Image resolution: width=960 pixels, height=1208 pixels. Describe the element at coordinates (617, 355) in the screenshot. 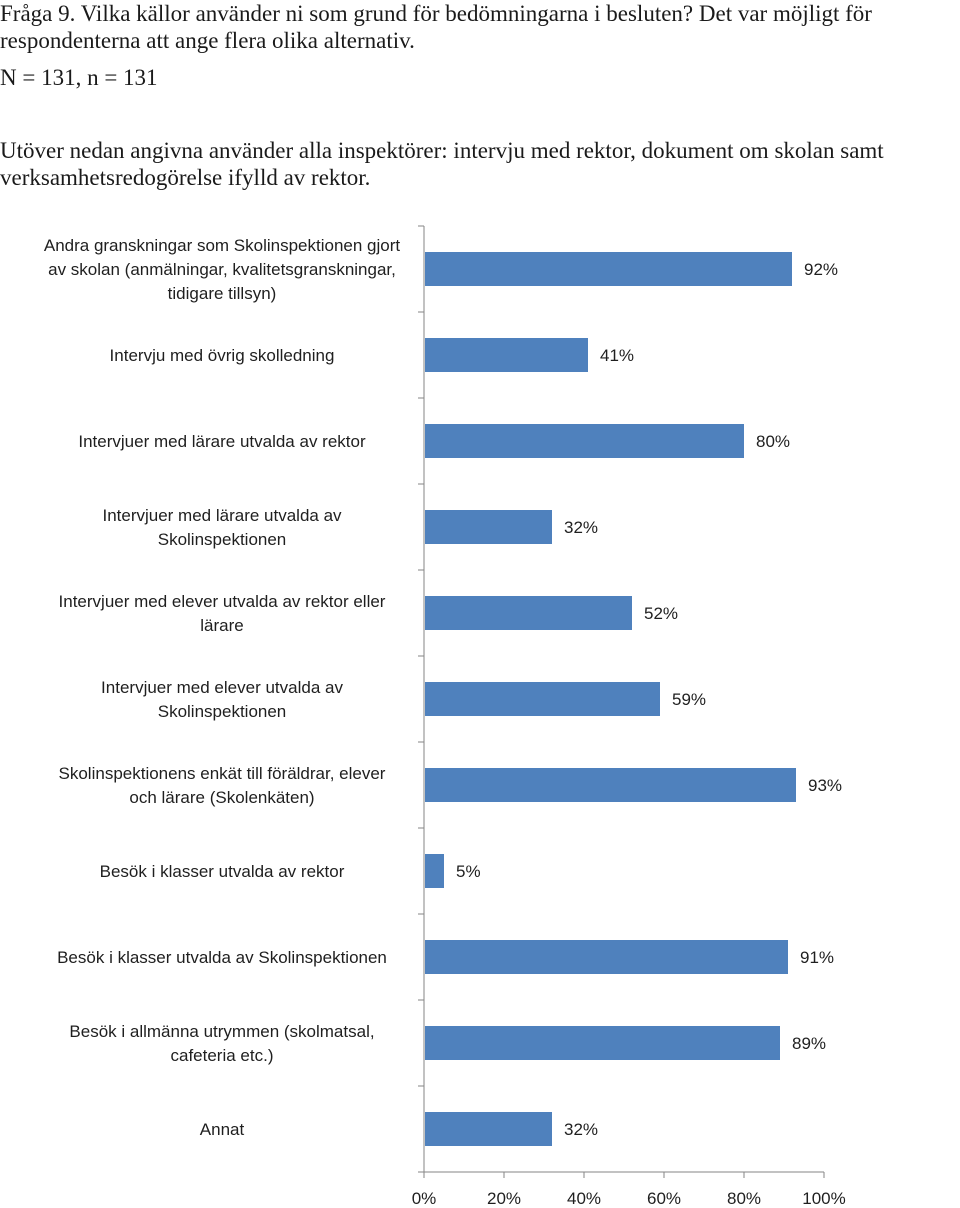

I see `data-label: 41%` at that location.